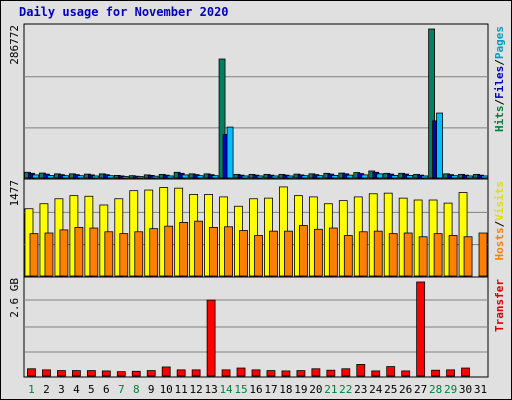 This screenshot has width=512, height=400. Describe the element at coordinates (435, 389) in the screenshot. I see `day-label-28: 28` at that location.